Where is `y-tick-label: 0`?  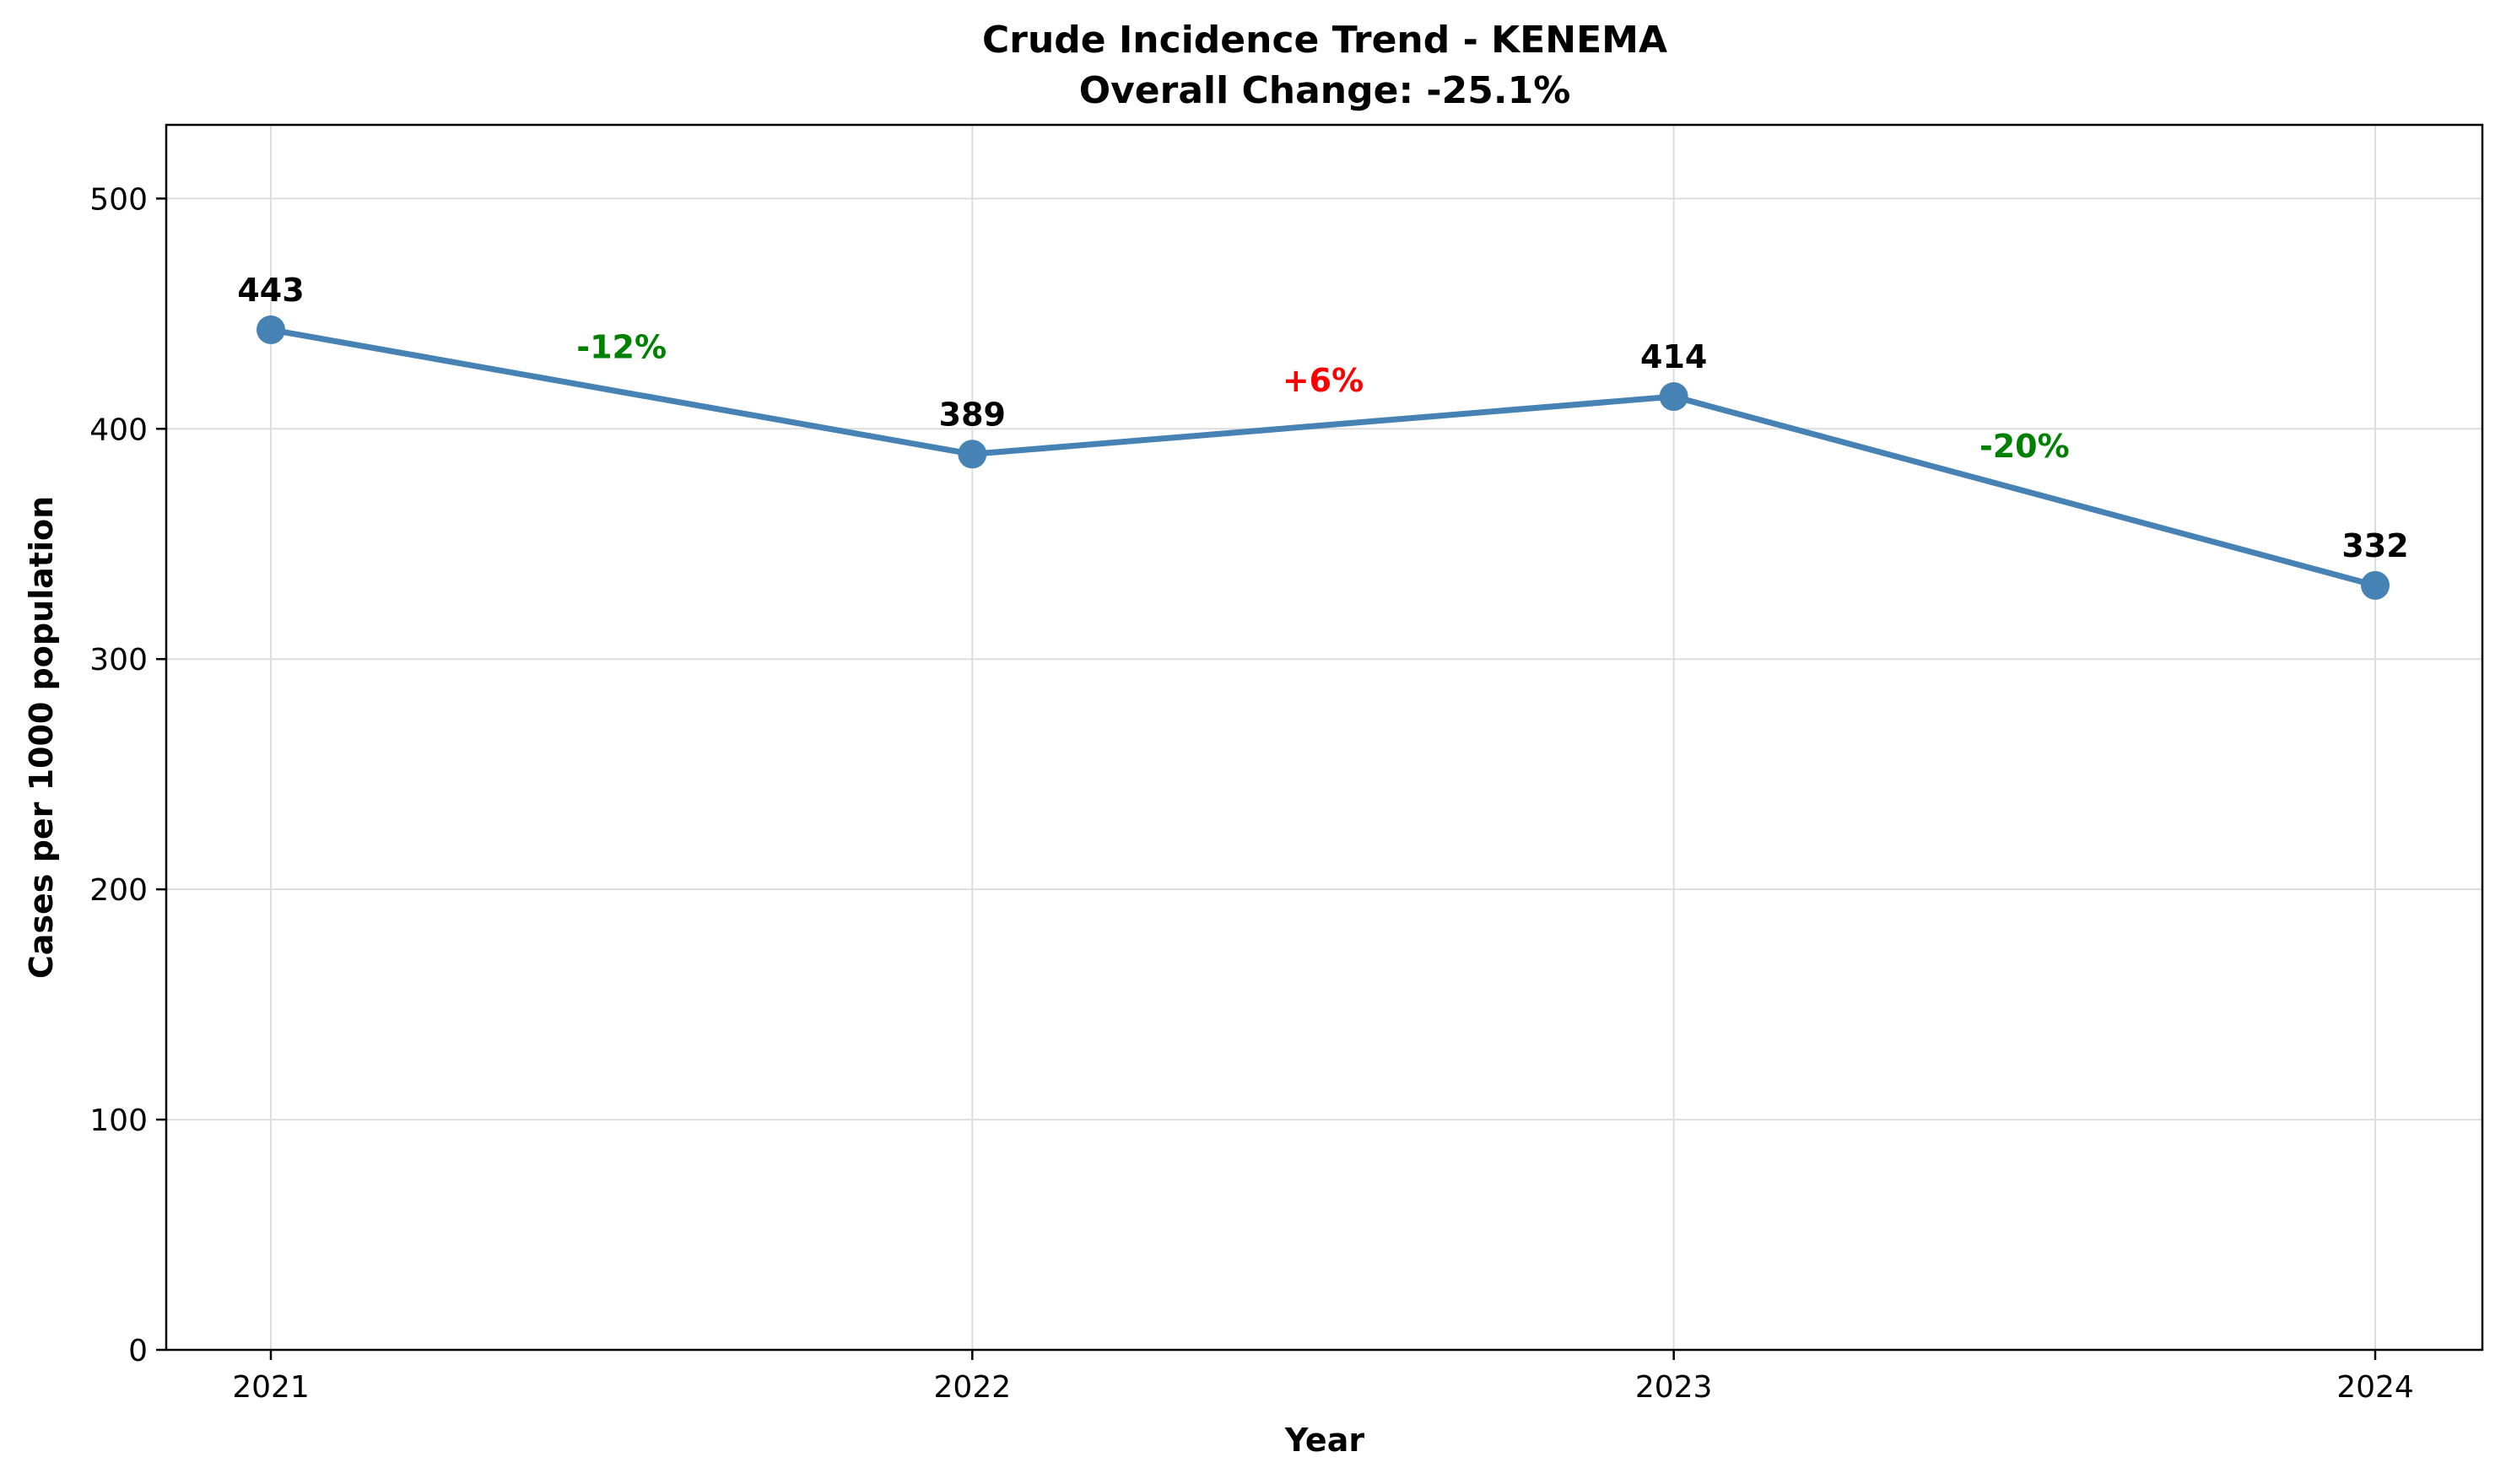 y-tick-label: 0 is located at coordinates (138, 1351).